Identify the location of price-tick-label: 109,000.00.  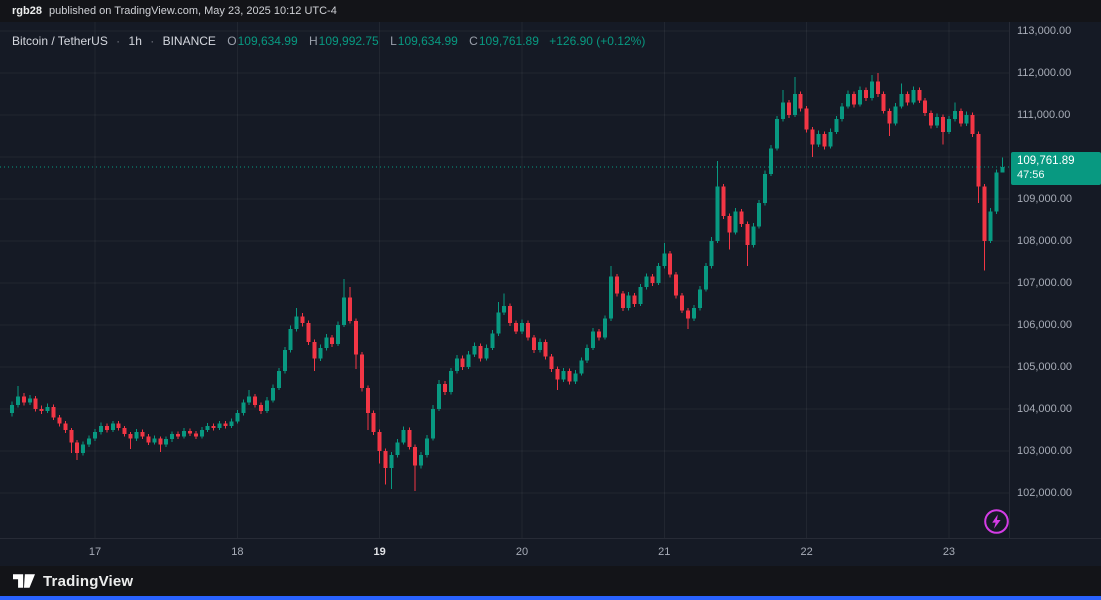
(1045, 198).